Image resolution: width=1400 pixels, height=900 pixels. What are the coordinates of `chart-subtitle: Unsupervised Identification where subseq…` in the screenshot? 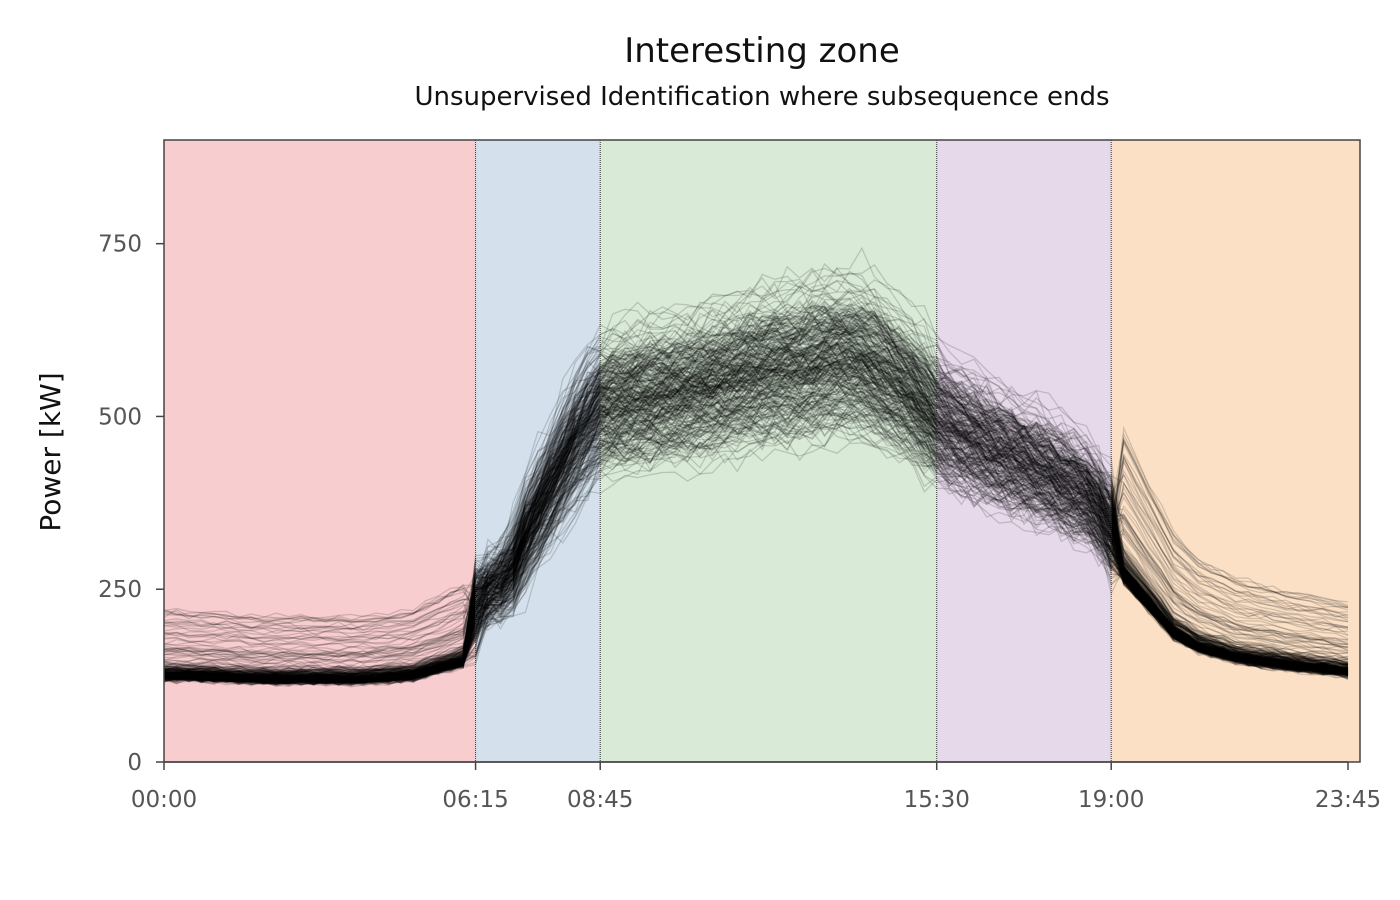 It's located at (761, 97).